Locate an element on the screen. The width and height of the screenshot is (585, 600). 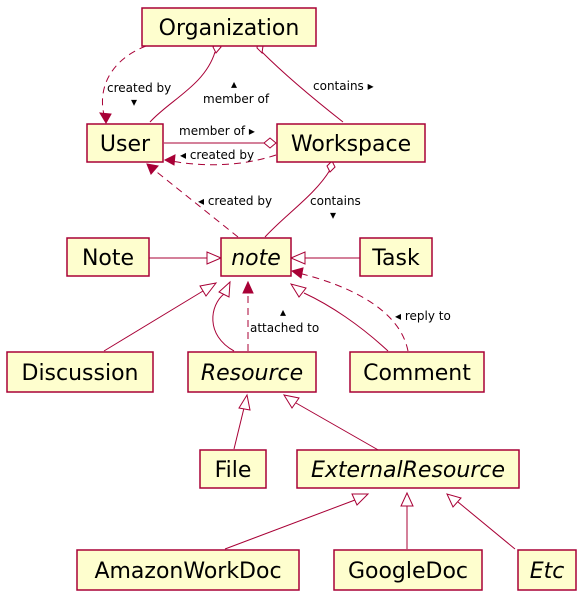
label-workspace-note-contains-arrow: ▾ is located at coordinates (333, 215).